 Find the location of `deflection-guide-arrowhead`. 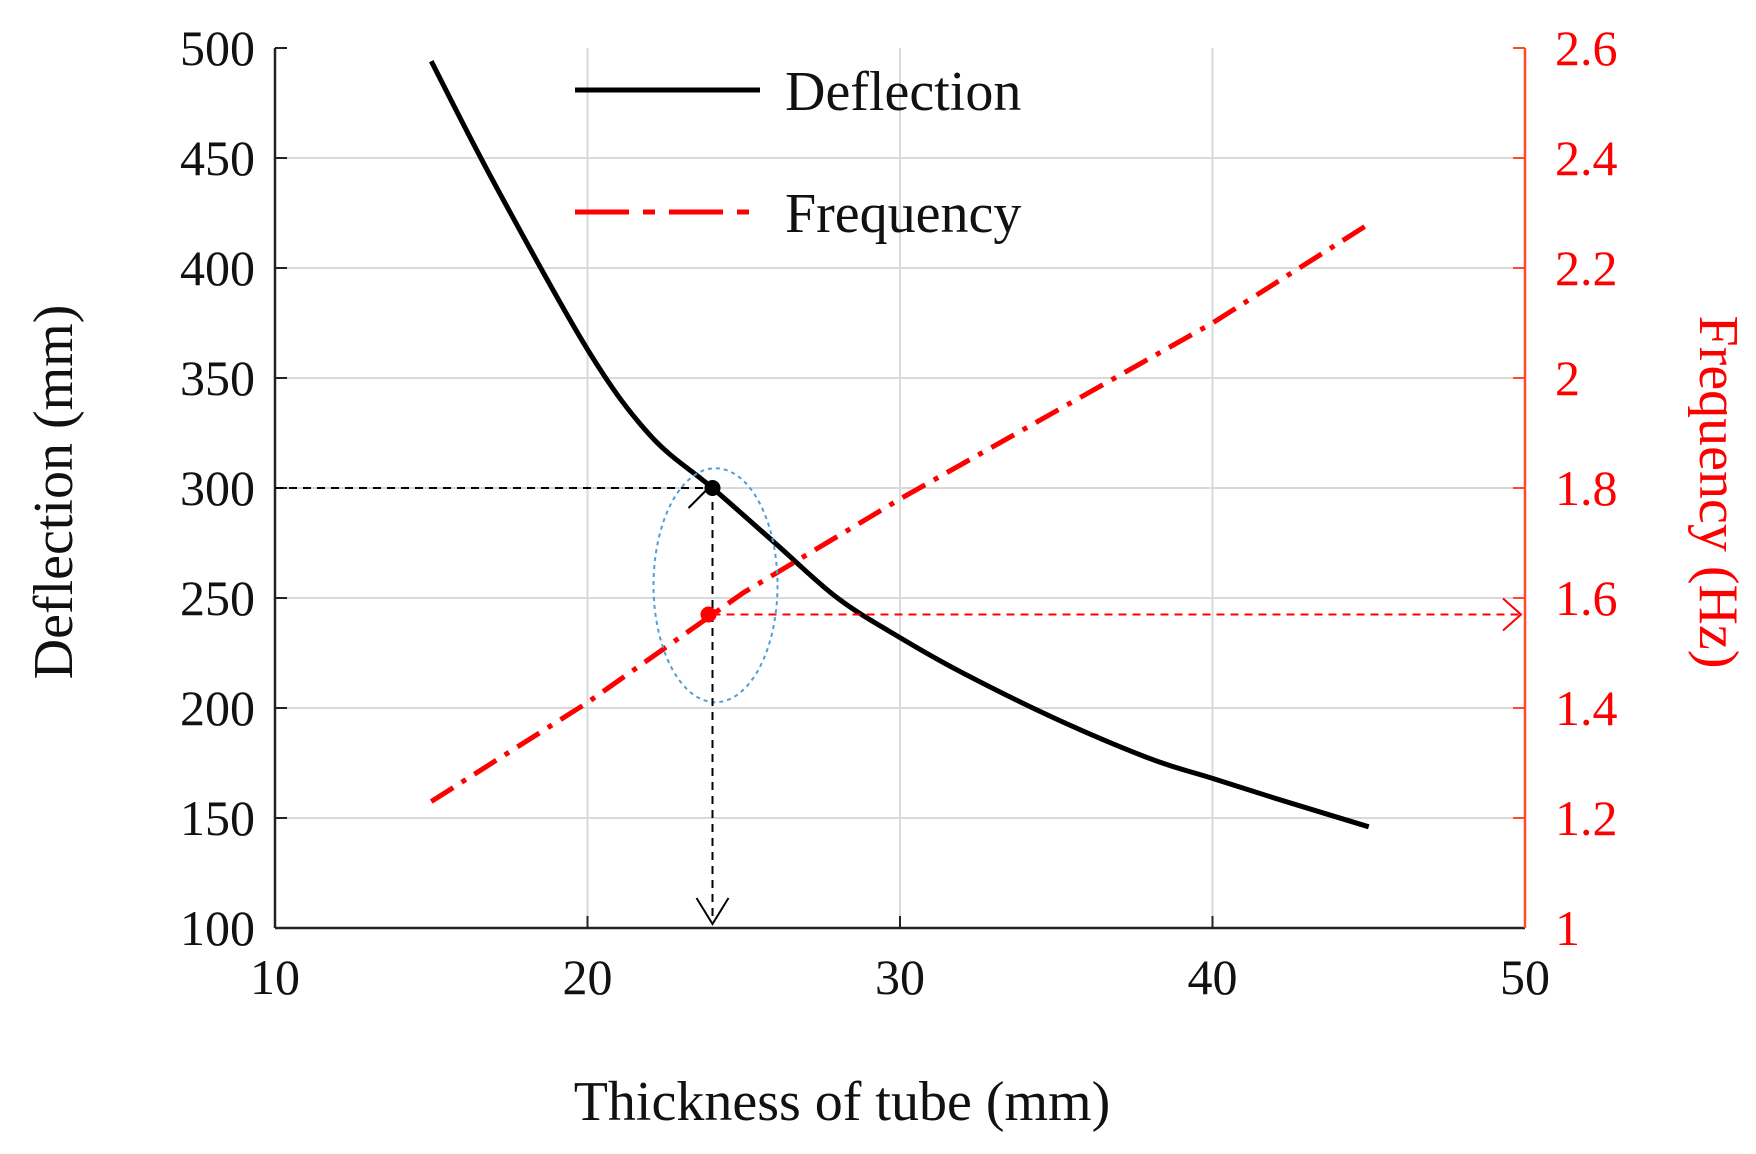

deflection-guide-arrowhead is located at coordinates (698, 498).